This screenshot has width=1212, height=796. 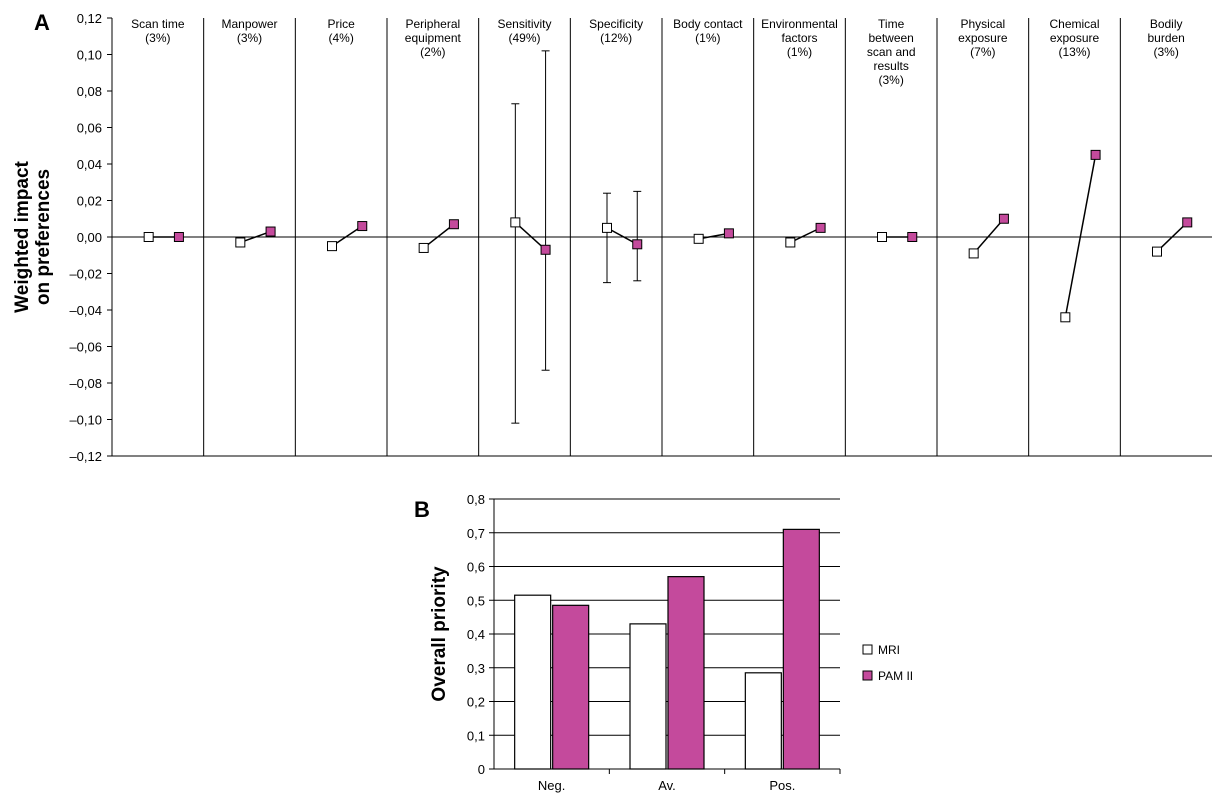 What do you see at coordinates (43, 237) in the screenshot?
I see `y-axis-label-line: on preferences` at bounding box center [43, 237].